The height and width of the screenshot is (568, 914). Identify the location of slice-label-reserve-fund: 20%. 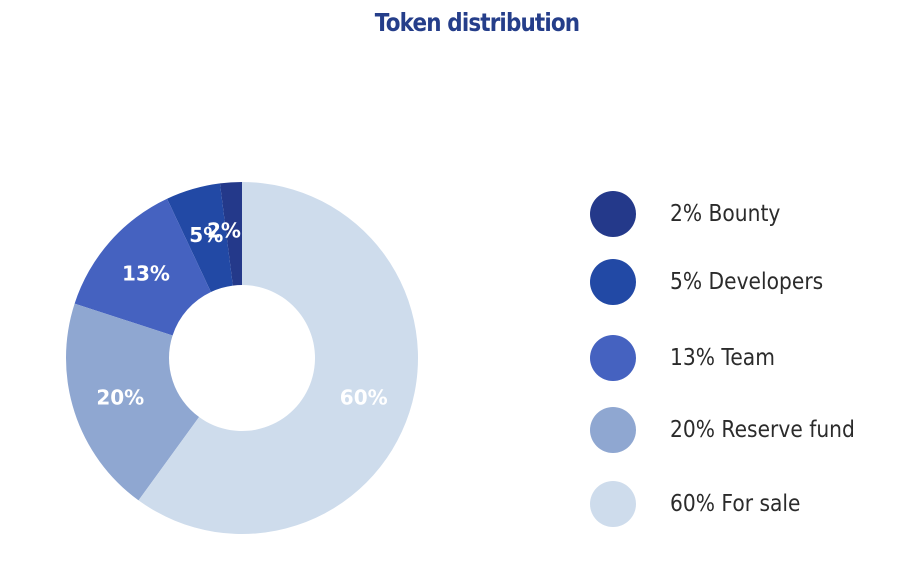
(120, 398).